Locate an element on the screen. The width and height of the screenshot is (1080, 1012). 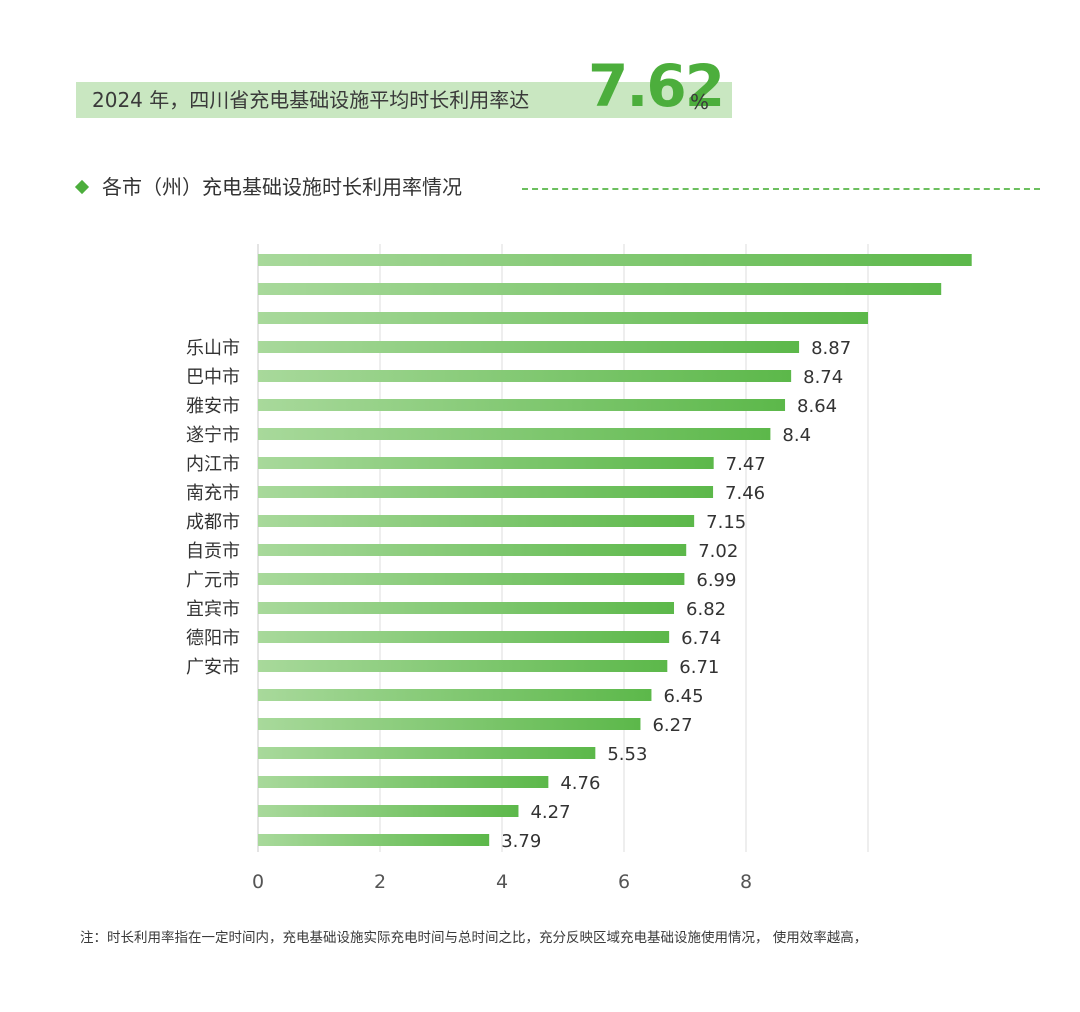
x-tick-label: 6 is located at coordinates (624, 882).